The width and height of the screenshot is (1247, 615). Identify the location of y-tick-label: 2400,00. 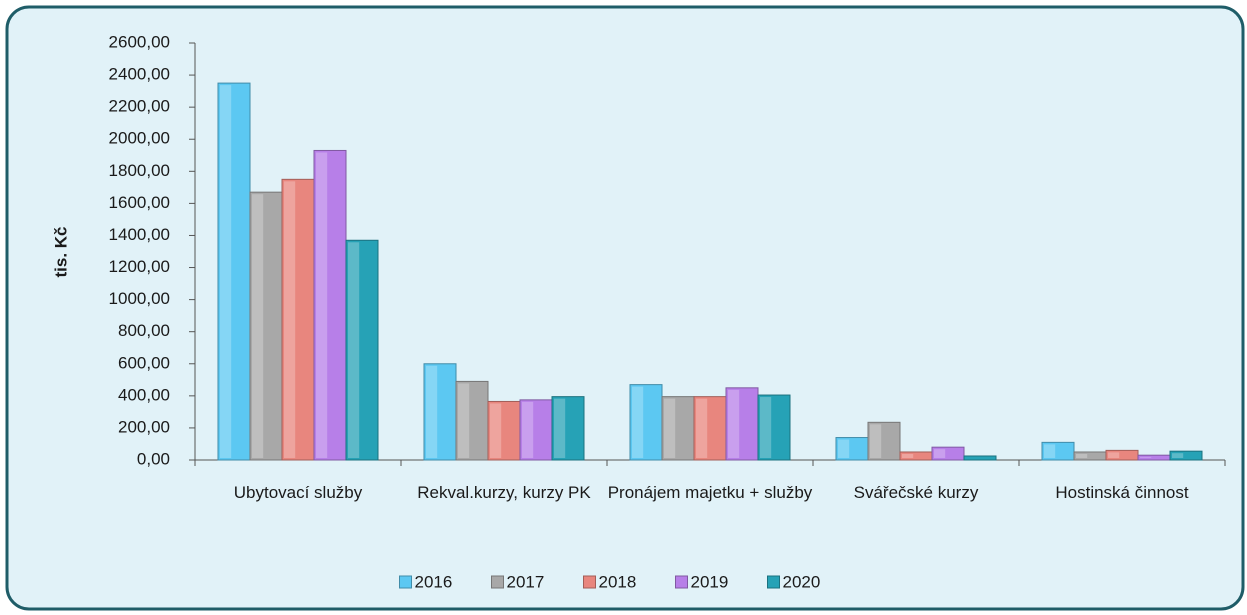
(139, 74).